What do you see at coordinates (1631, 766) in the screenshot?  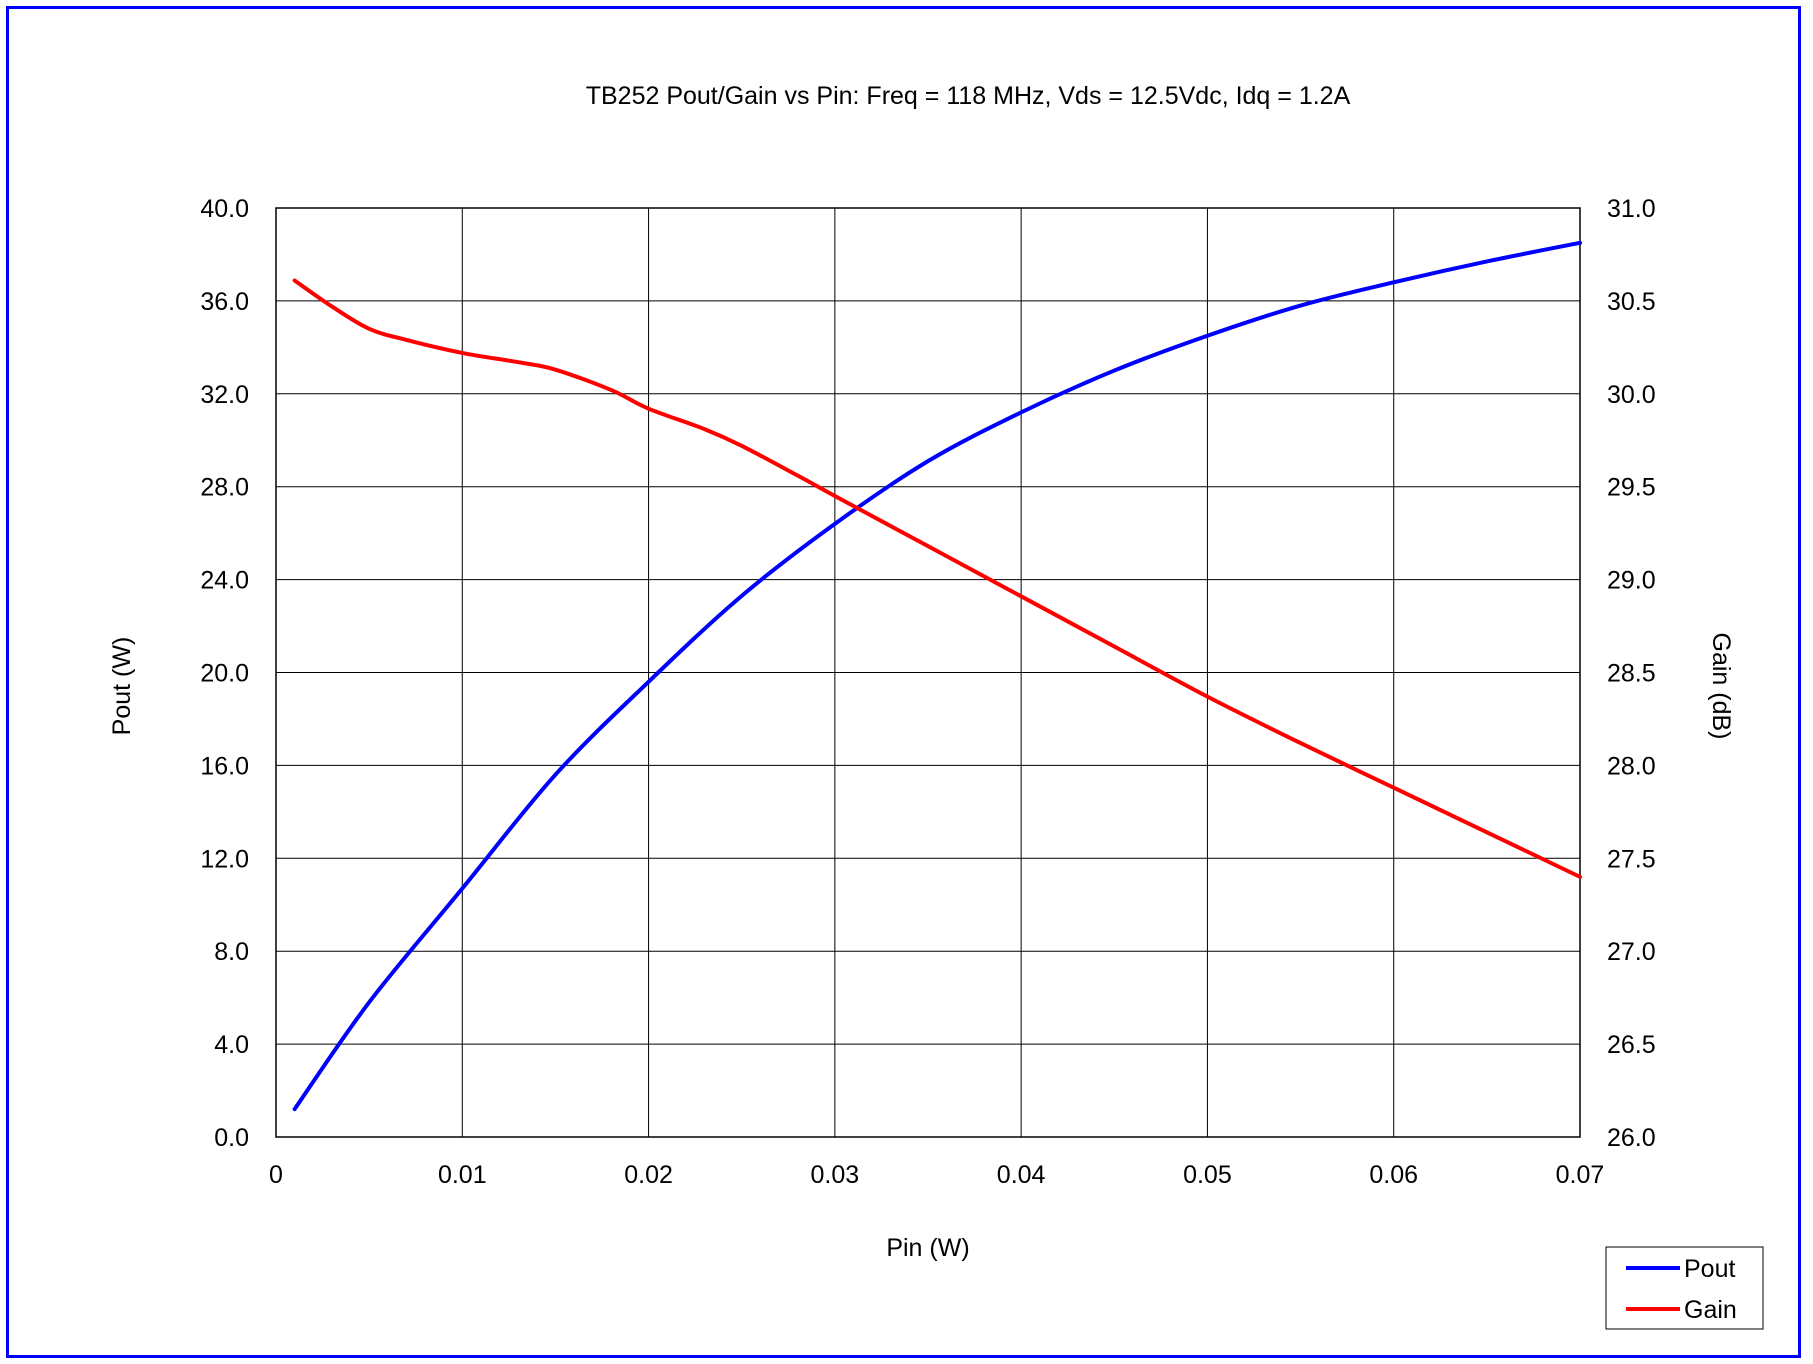 I see `y2-tick-label: 28.0` at bounding box center [1631, 766].